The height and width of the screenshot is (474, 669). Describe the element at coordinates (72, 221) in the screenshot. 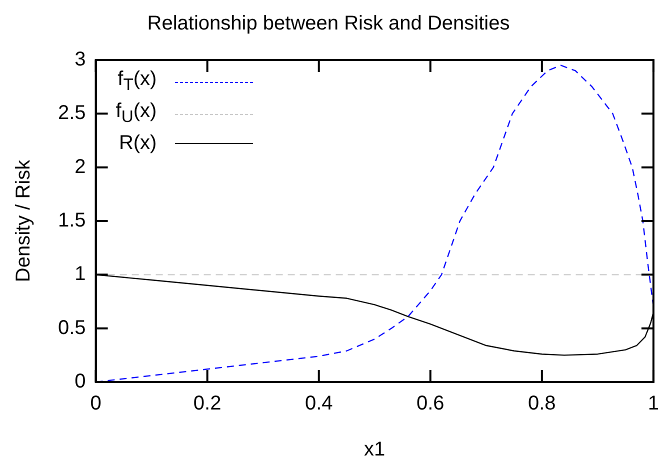

I see `y-tick-label: 1.5` at that location.